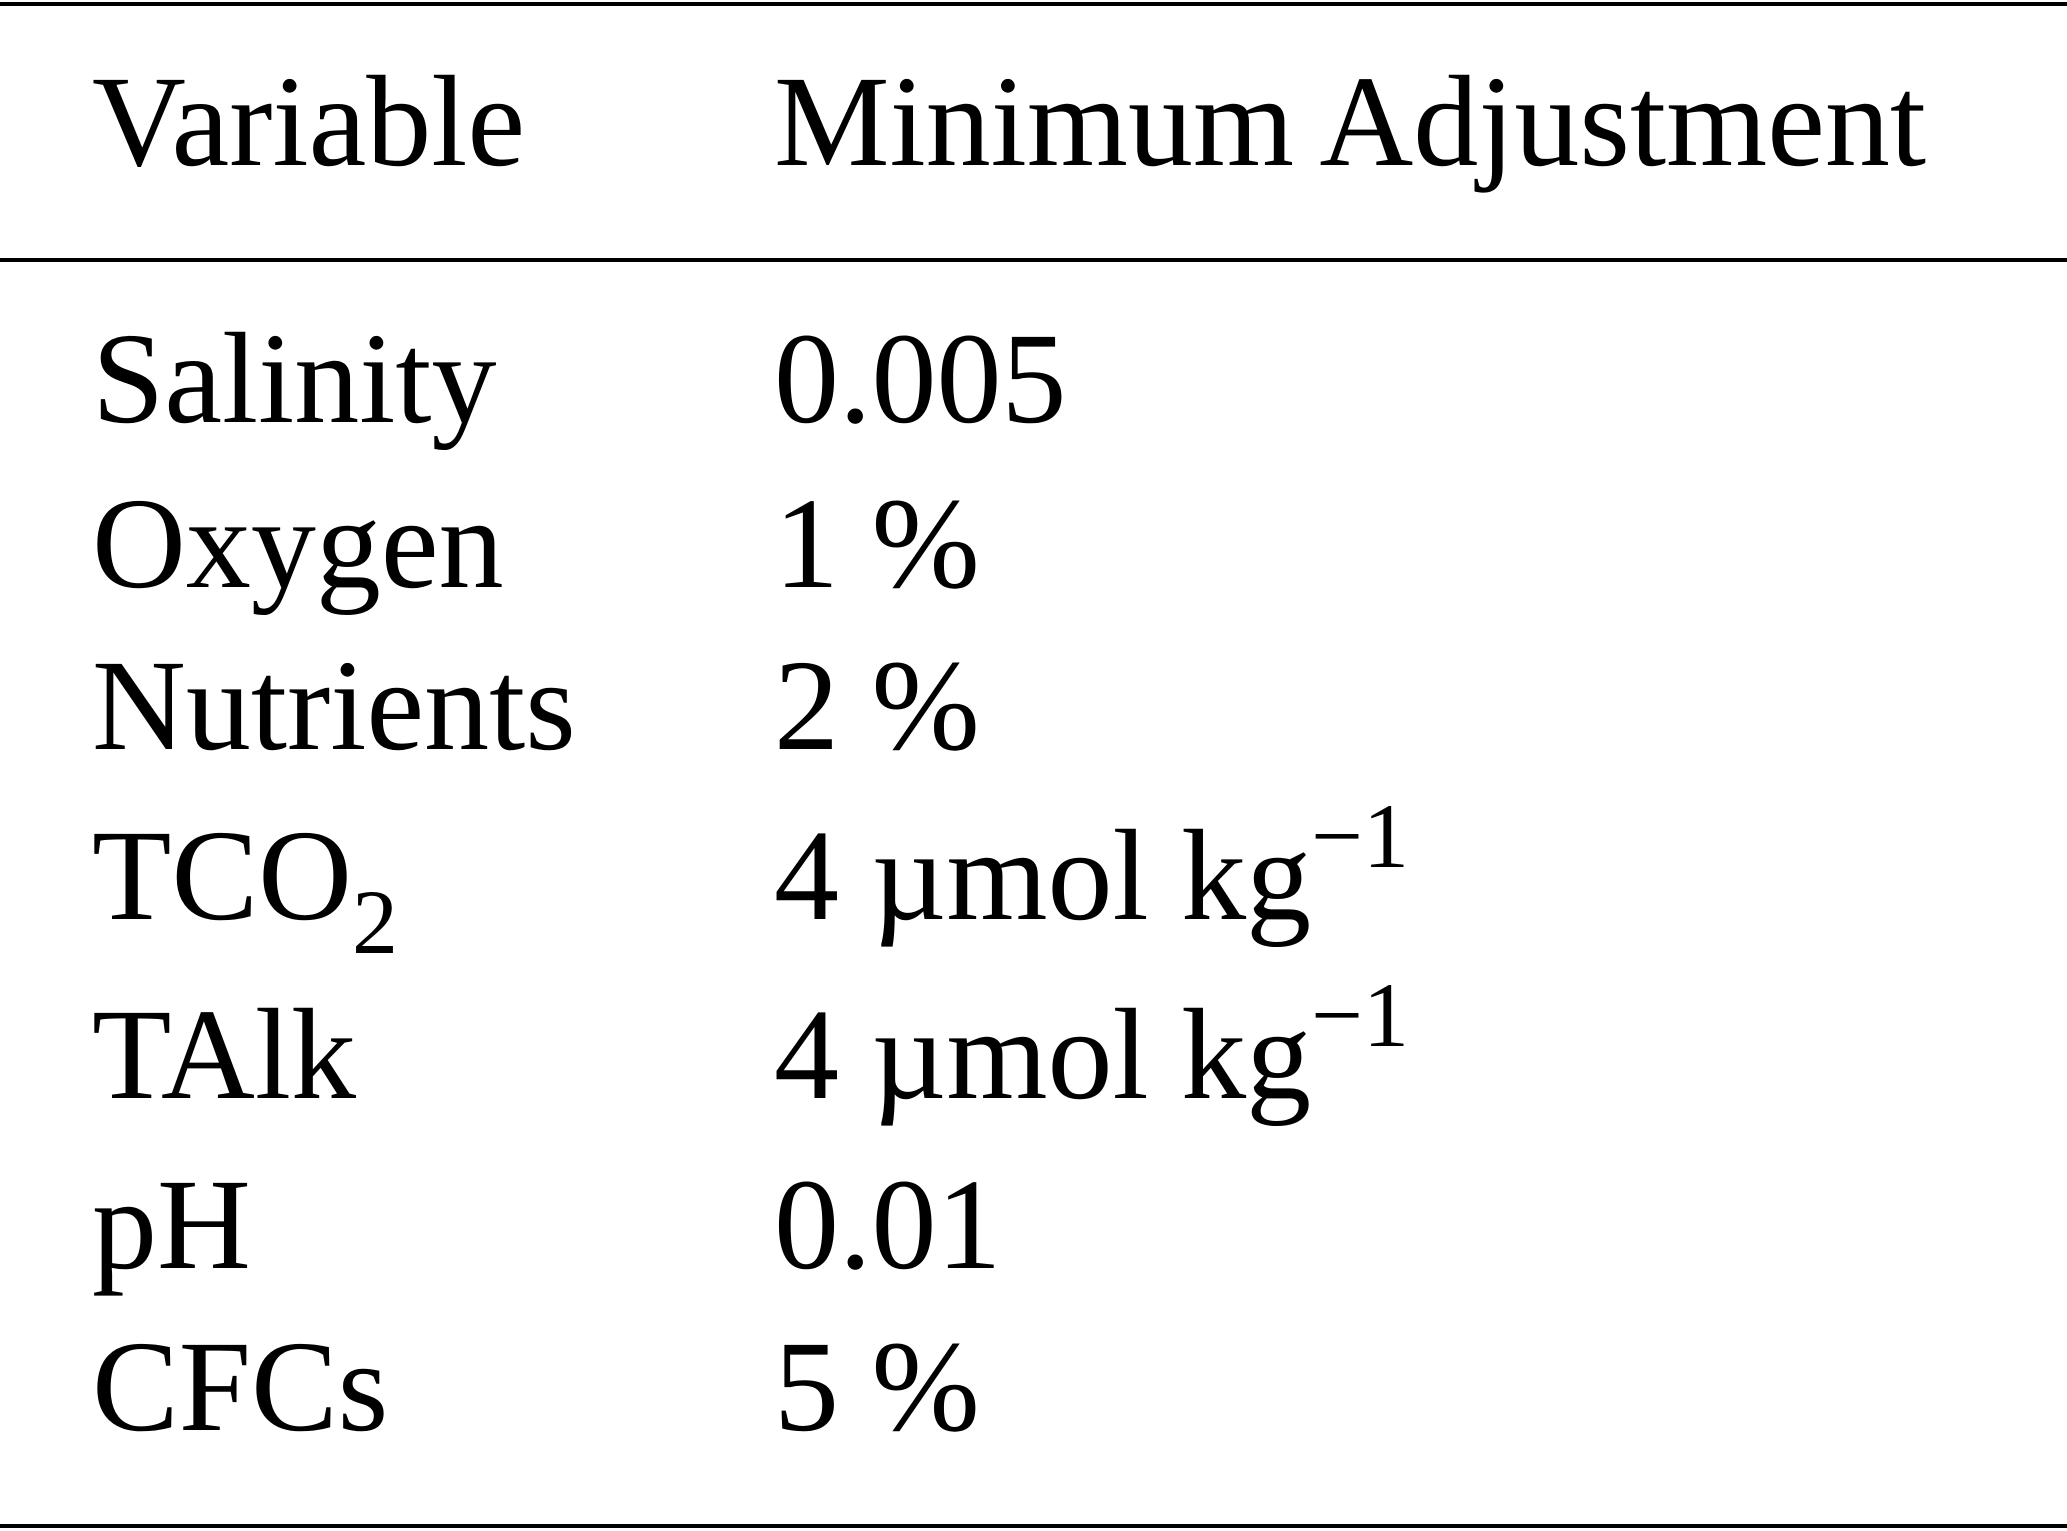 This screenshot has width=2067, height=1531. I want to click on adjustment-cell: 0.01, so click(888, 1225).